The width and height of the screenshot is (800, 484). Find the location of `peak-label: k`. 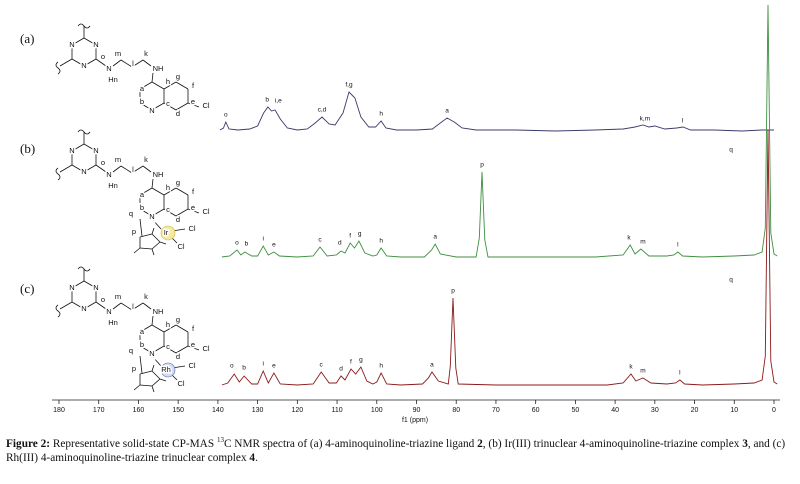

peak-label: k is located at coordinates (631, 367).